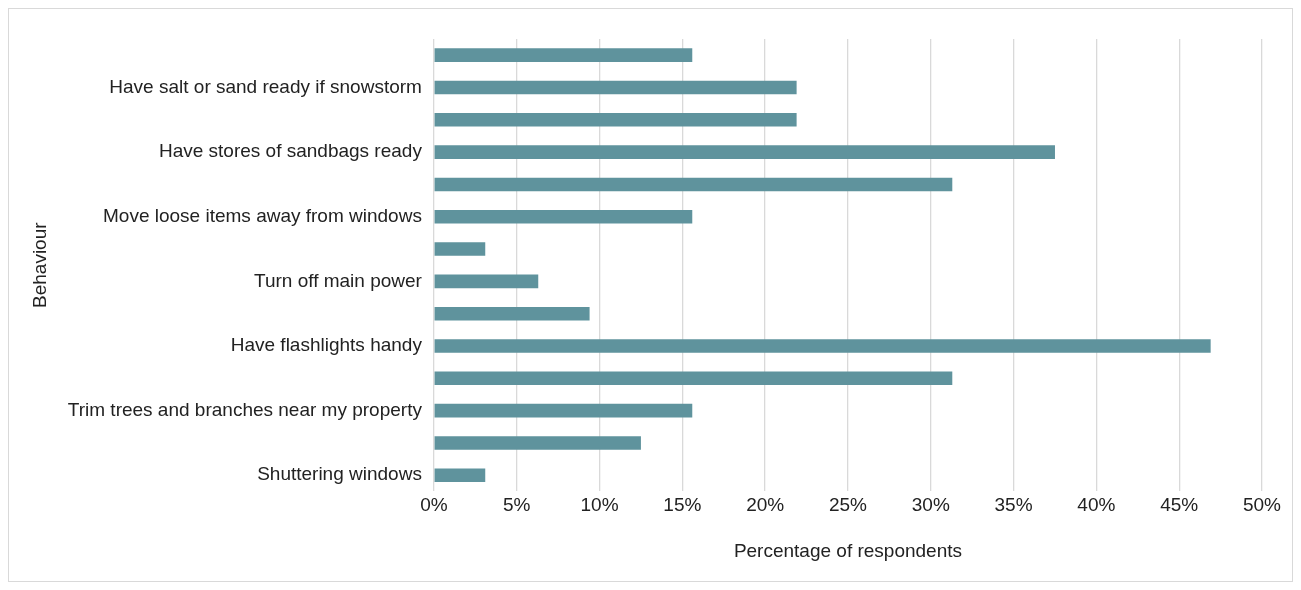 This screenshot has height=590, width=1301. I want to click on x-axis-title: Percentage of respondents, so click(848, 550).